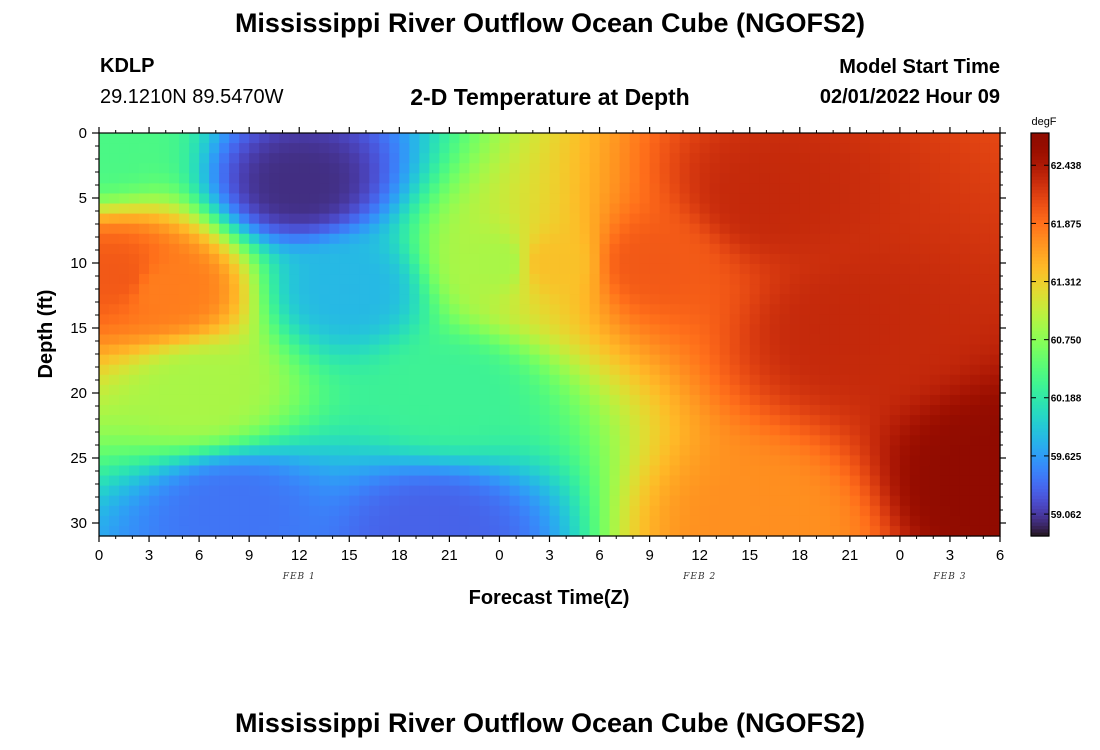 This screenshot has height=750, width=1100. Describe the element at coordinates (549, 598) in the screenshot. I see `x-axis-title: Forecast Time(Z)` at that location.